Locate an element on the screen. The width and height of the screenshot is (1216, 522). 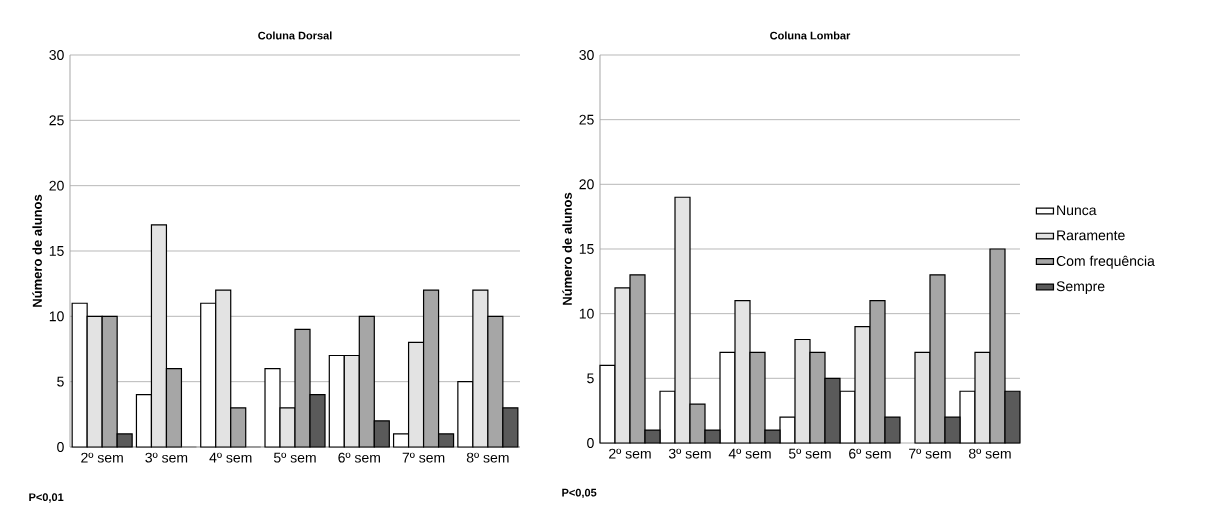
chart-title: Coluna Lombar is located at coordinates (810, 35).